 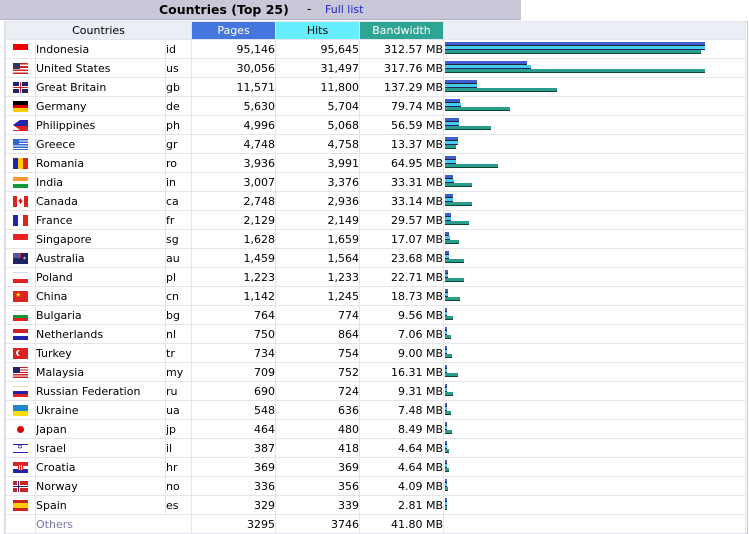 What do you see at coordinates (233, 391) in the screenshot?
I see `pages-value: 690` at bounding box center [233, 391].